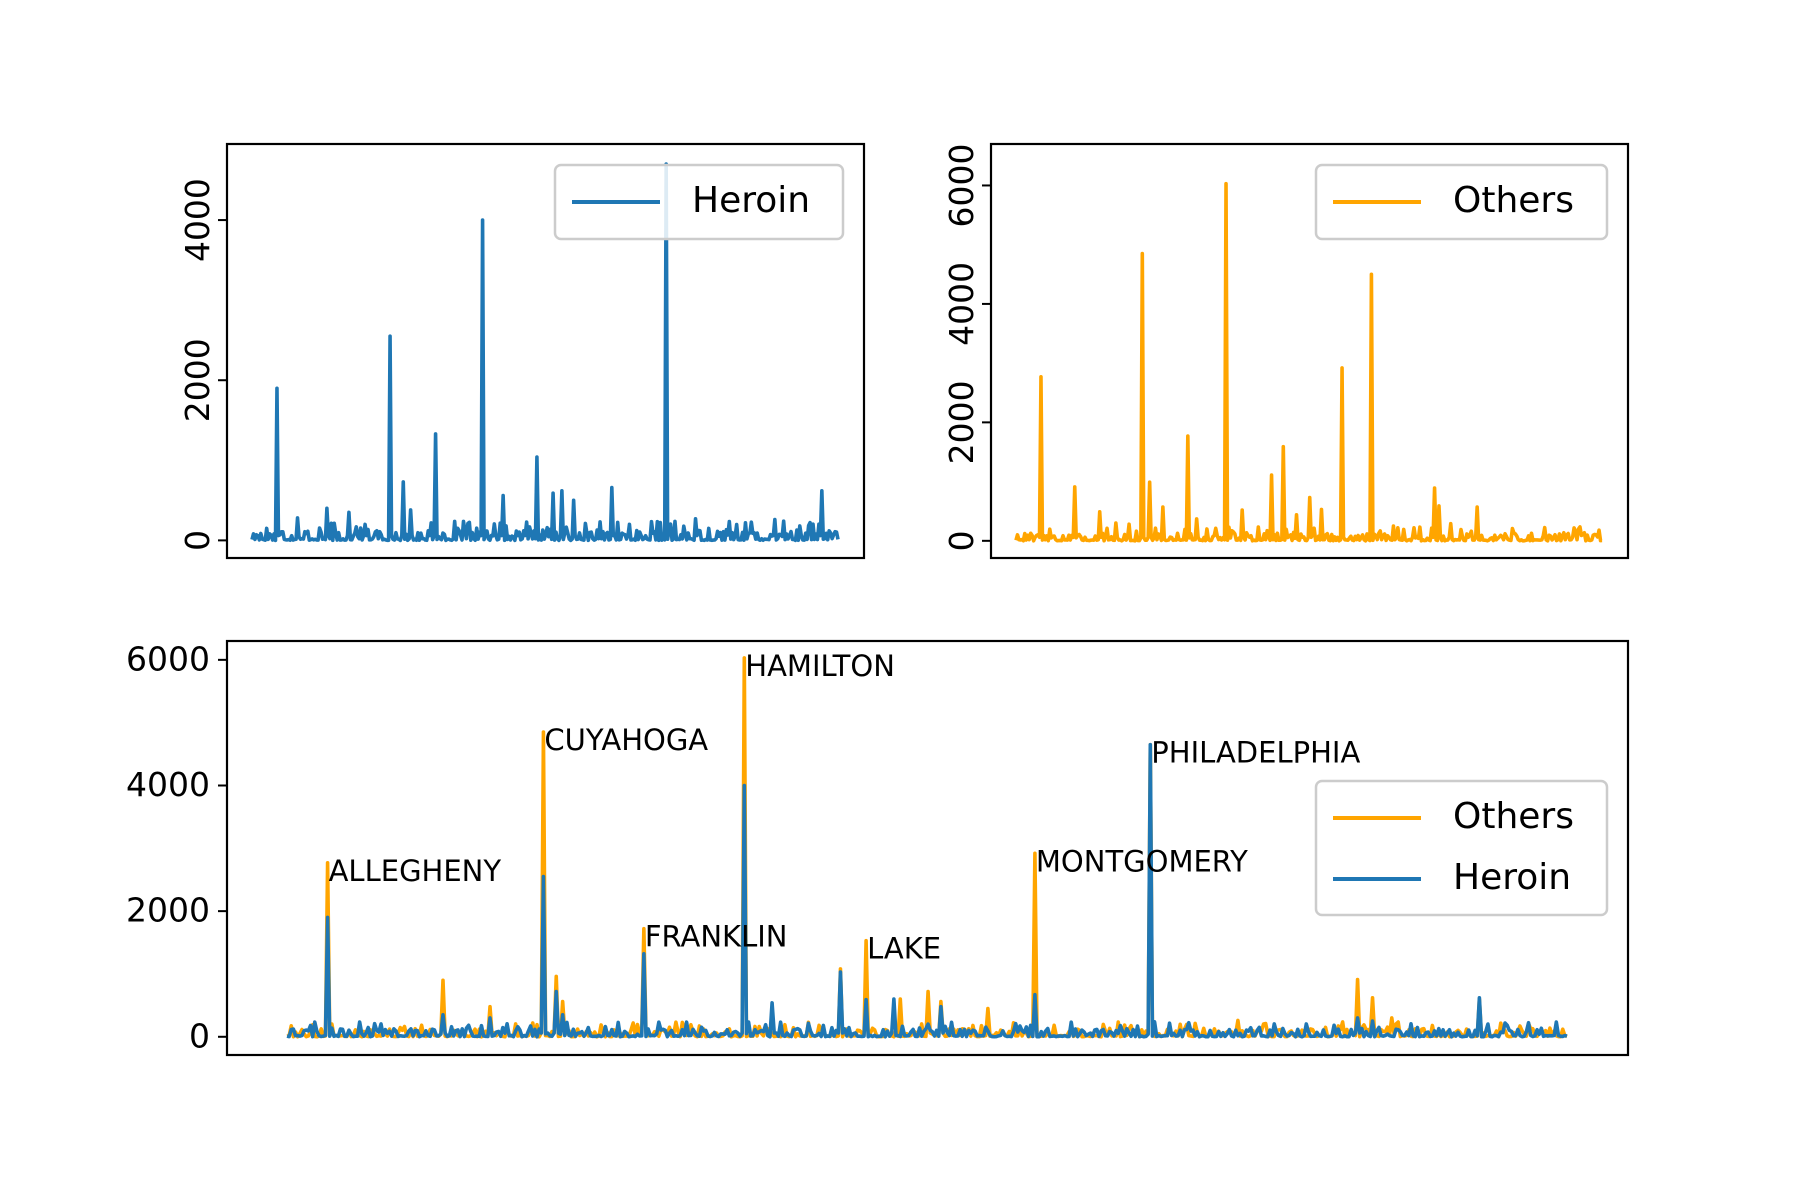  I want to click on subplot-heroin: 0 2000 4000 Heroin, so click(522, 351).